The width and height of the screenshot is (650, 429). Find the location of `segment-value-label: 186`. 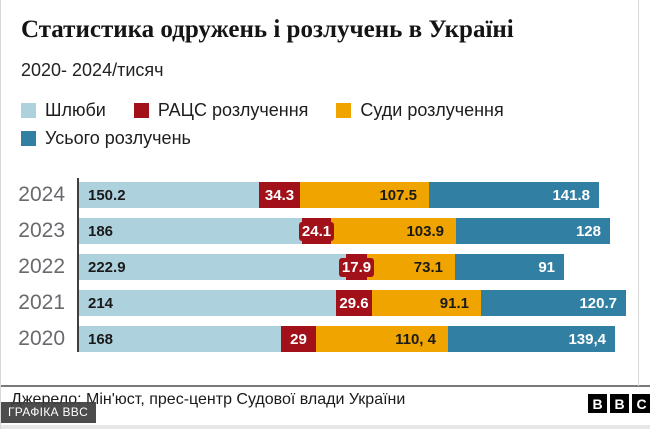

segment-value-label: 186 is located at coordinates (101, 231).